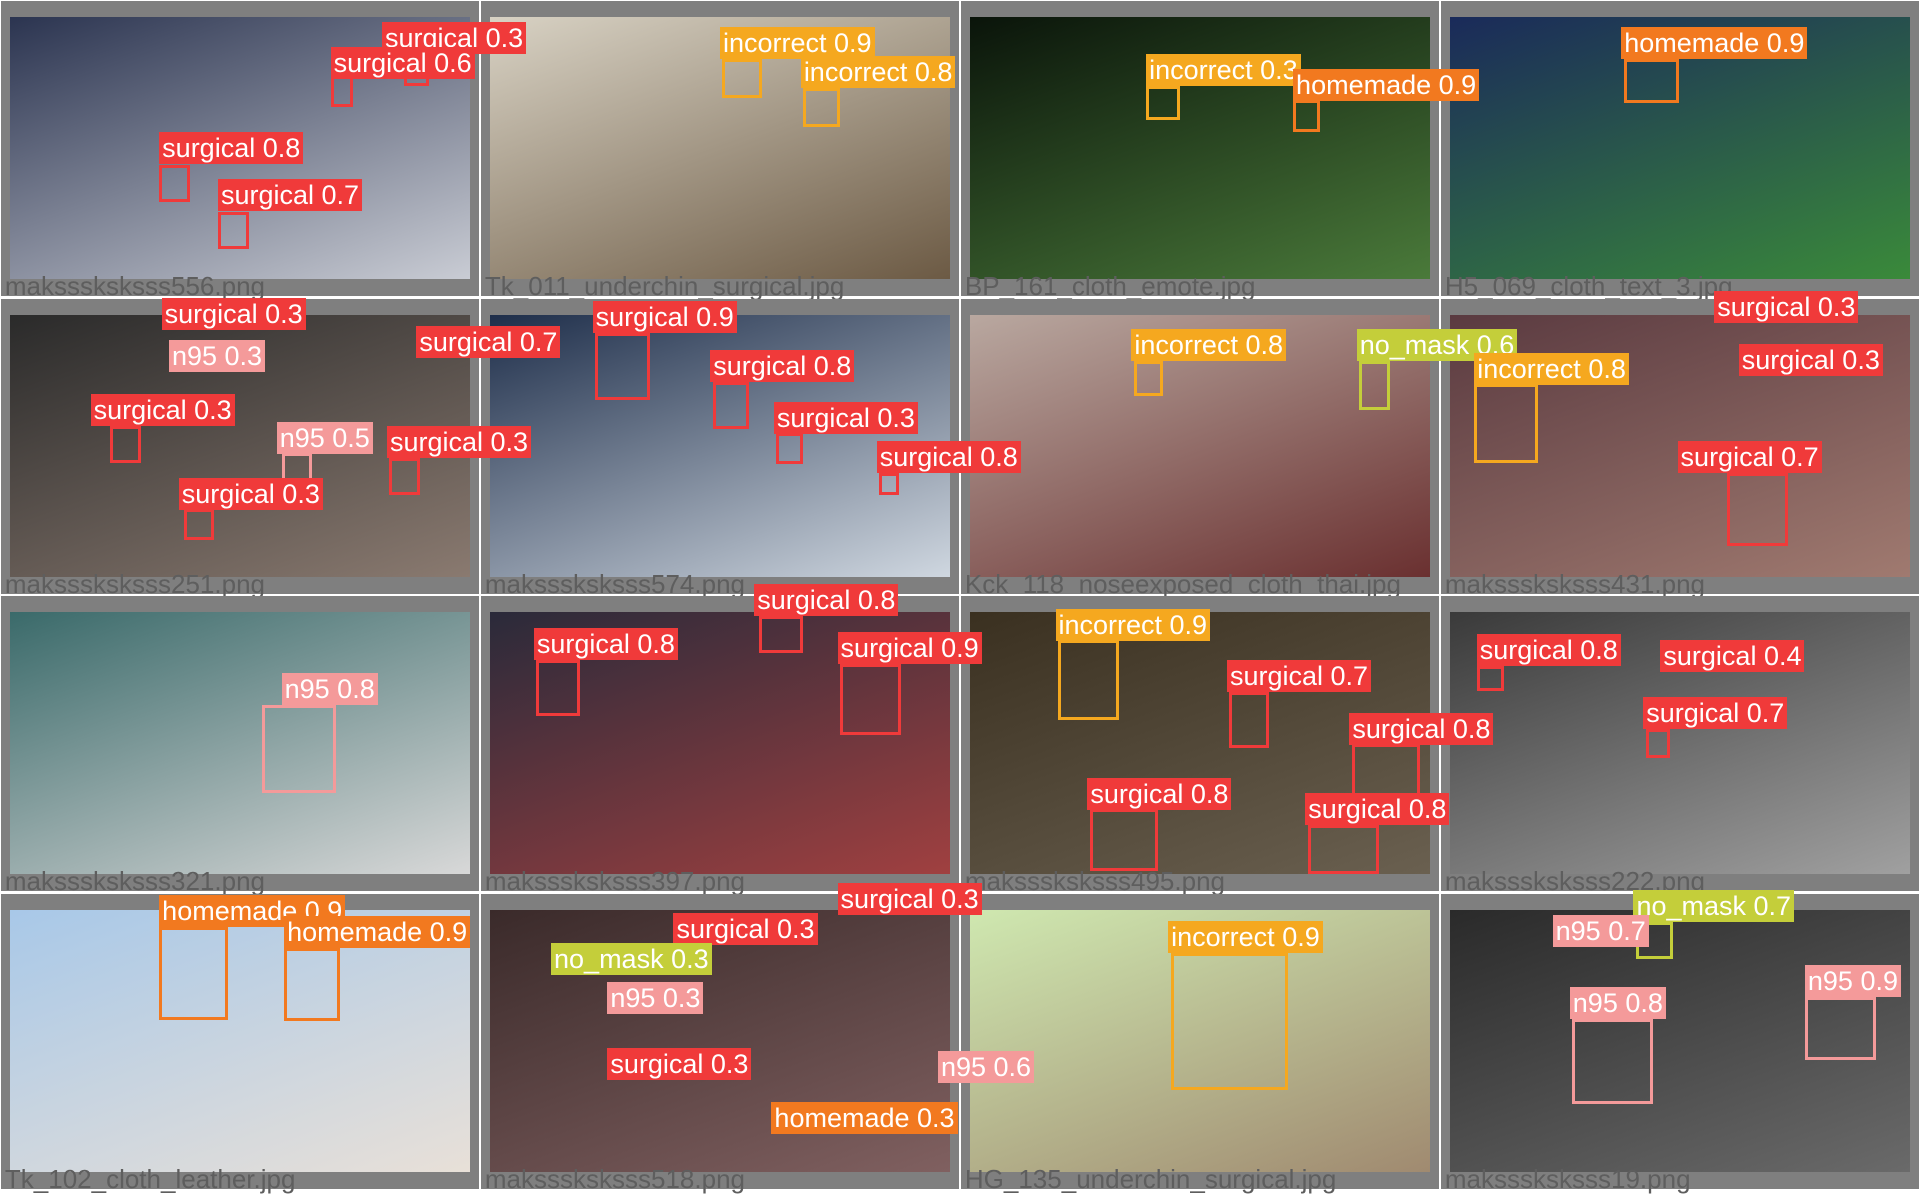 This screenshot has width=1920, height=1194. Describe the element at coordinates (324, 438) in the screenshot. I see `detection-label: n95 0.5` at that location.